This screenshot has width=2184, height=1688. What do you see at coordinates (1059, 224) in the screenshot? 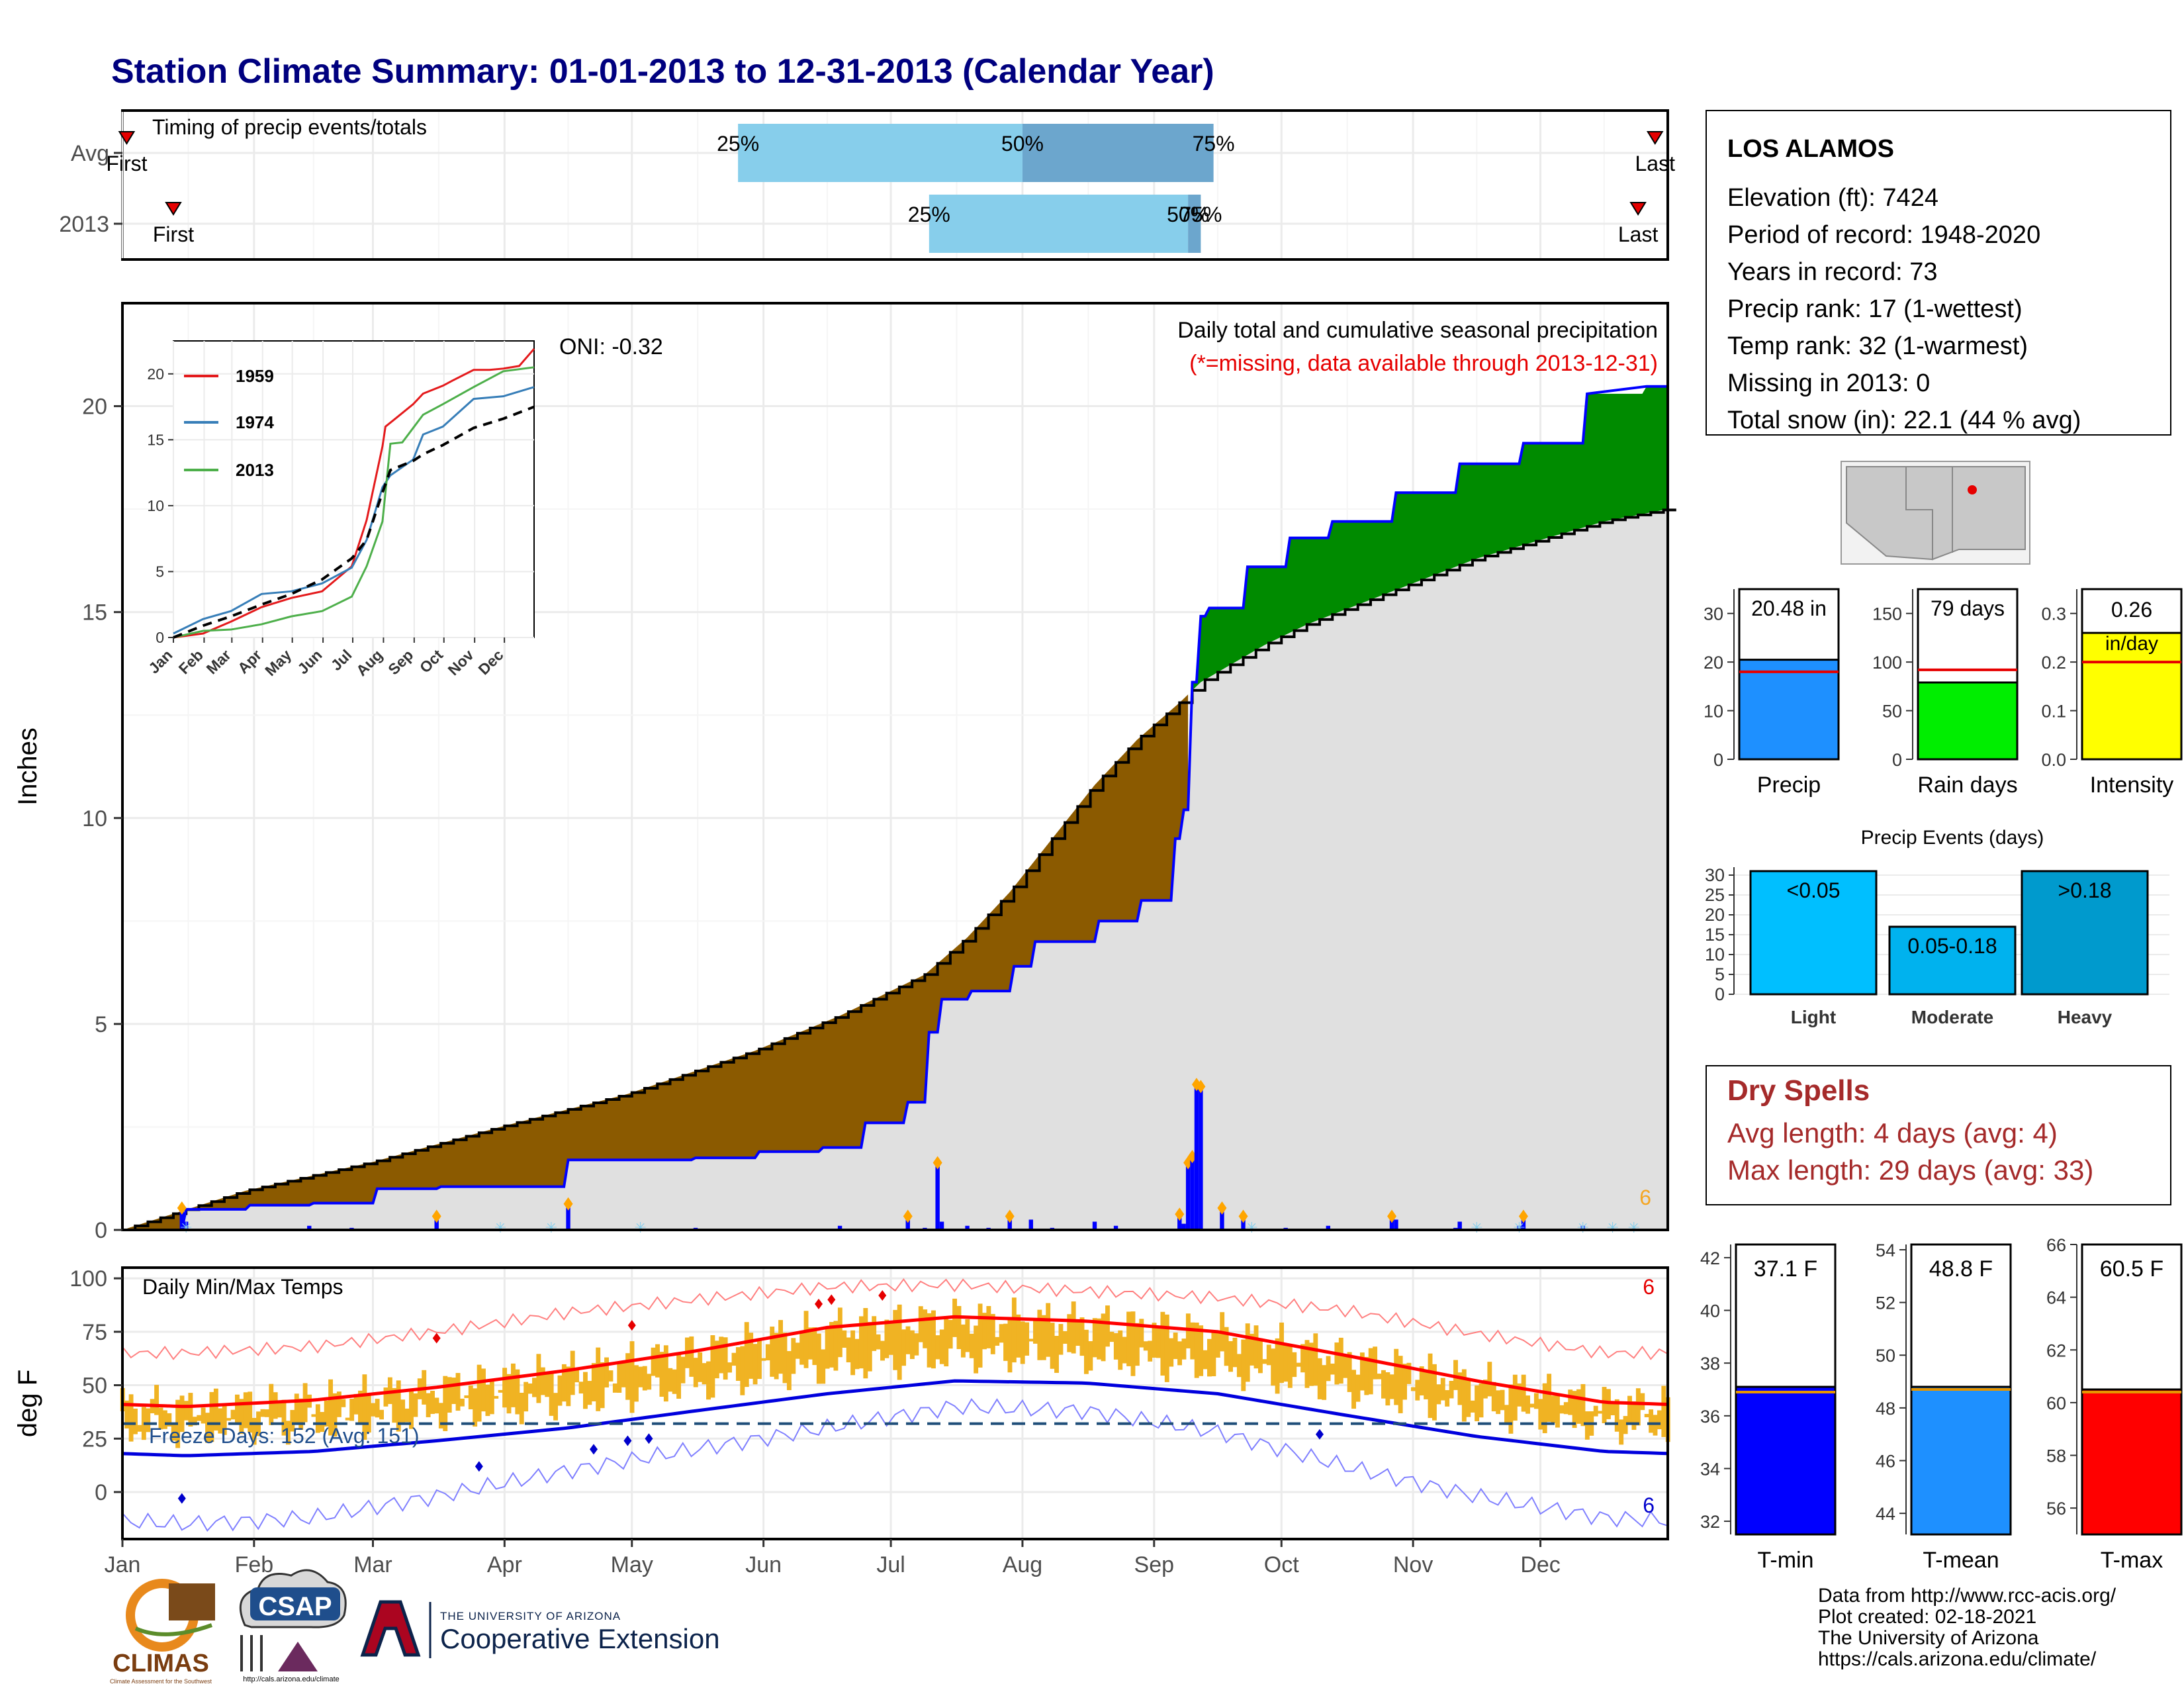
I see `timing-2013-q25-q50` at bounding box center [1059, 224].